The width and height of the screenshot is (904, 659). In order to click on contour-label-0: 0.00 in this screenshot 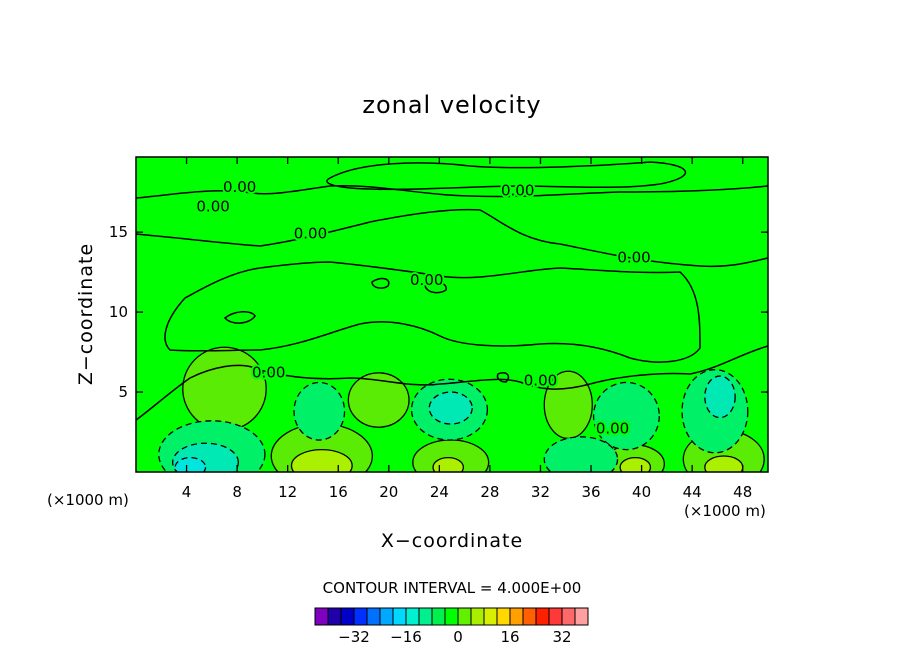, I will do `click(239, 187)`.